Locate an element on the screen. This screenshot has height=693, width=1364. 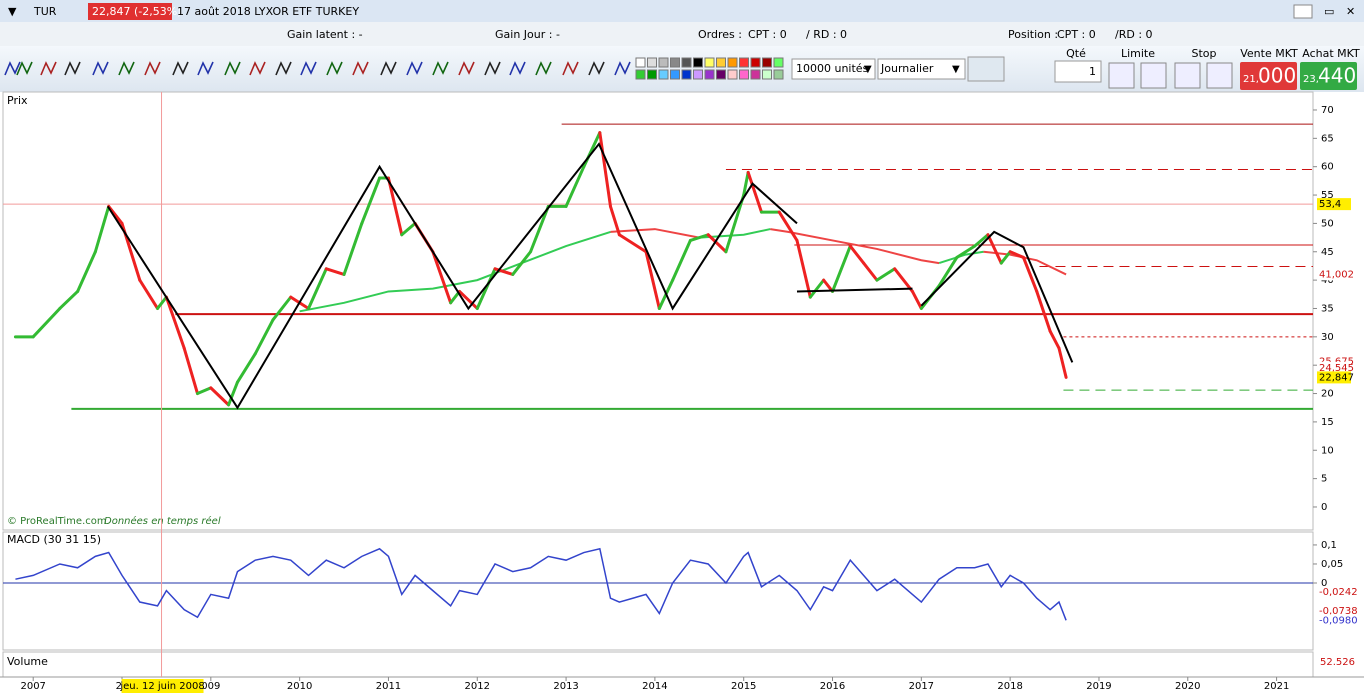
units: 10000 unités is located at coordinates (832, 68).